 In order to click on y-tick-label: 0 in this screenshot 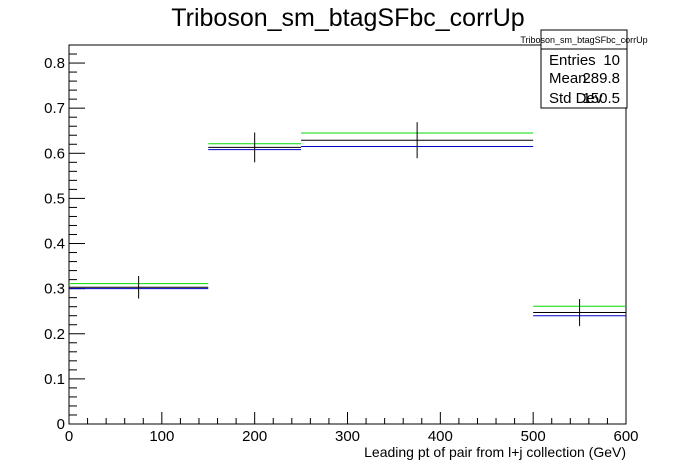, I will do `click(61, 424)`.